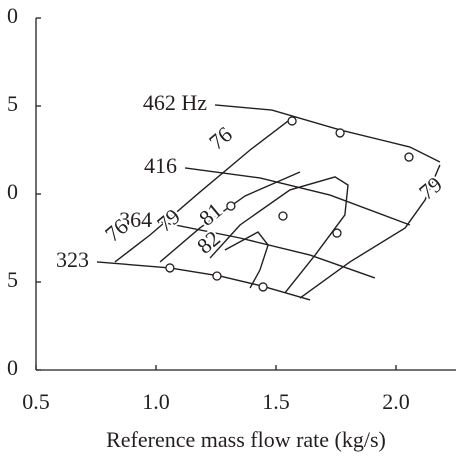 This screenshot has width=466, height=466. I want to click on contour-label: 76, so click(220, 137).